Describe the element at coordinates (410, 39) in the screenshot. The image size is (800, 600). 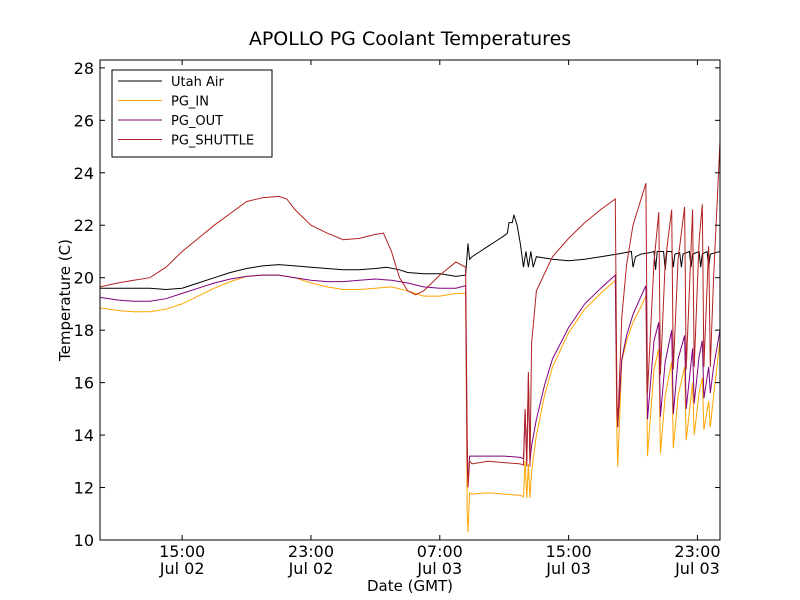
I see `chart-title: APOLLO PG Coolant Temperatures` at that location.